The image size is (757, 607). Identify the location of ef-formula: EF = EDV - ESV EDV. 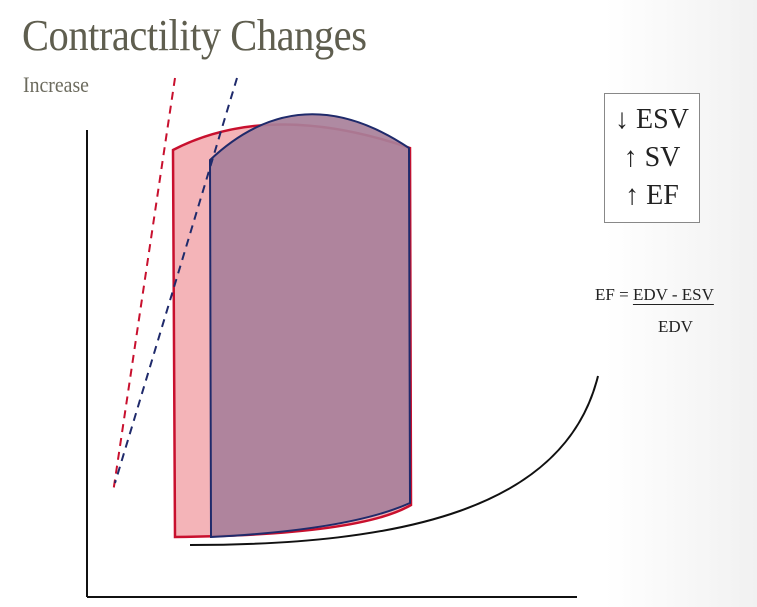
(654, 310).